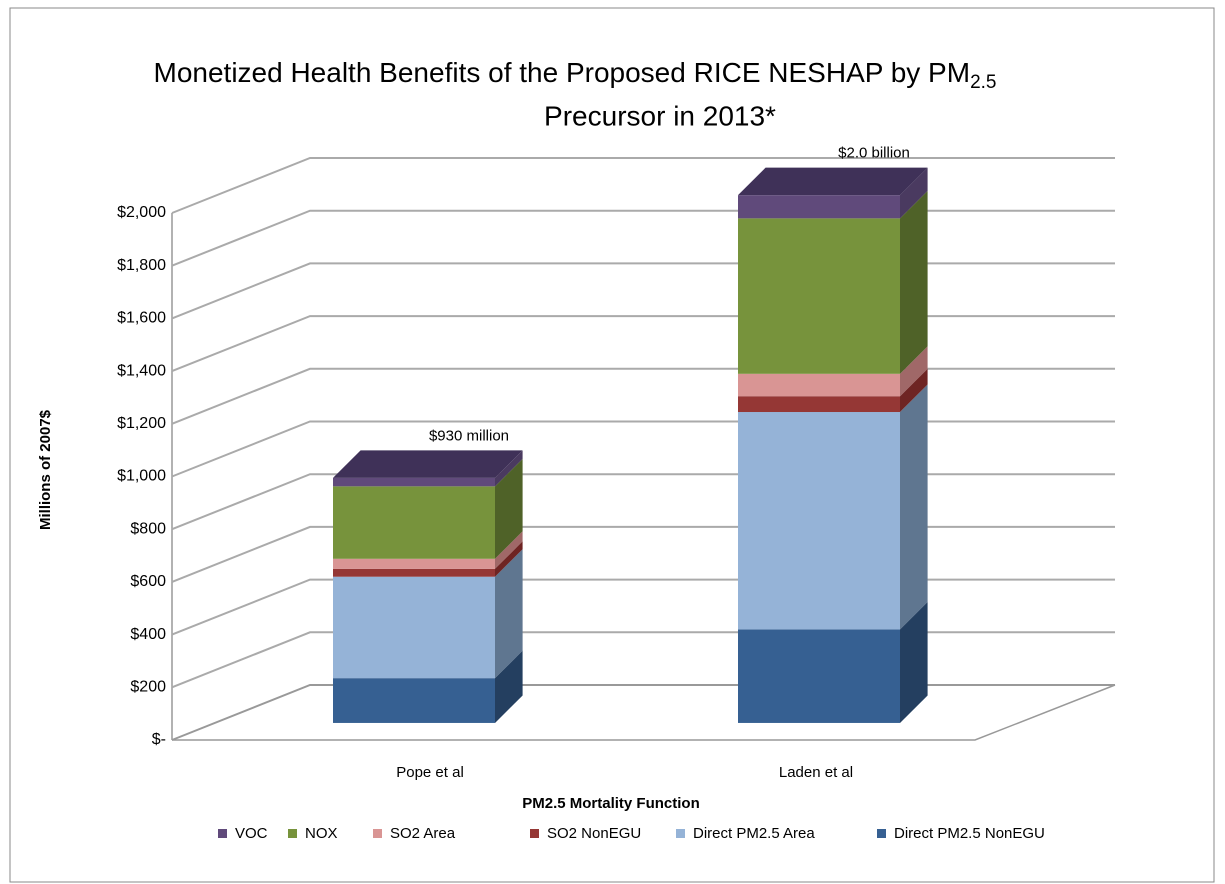 Image resolution: width=1225 pixels, height=884 pixels. What do you see at coordinates (159, 739) in the screenshot?
I see `y-tick-label: $-` at bounding box center [159, 739].